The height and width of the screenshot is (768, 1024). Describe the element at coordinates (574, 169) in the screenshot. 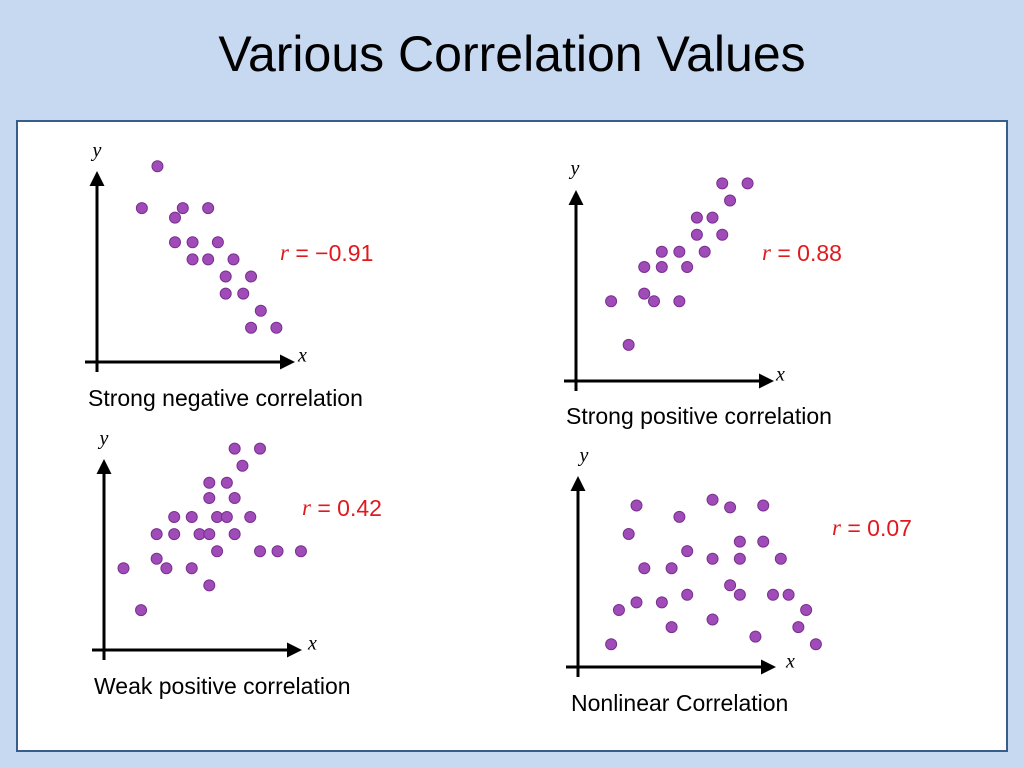

I see `y-axis-label: y` at that location.